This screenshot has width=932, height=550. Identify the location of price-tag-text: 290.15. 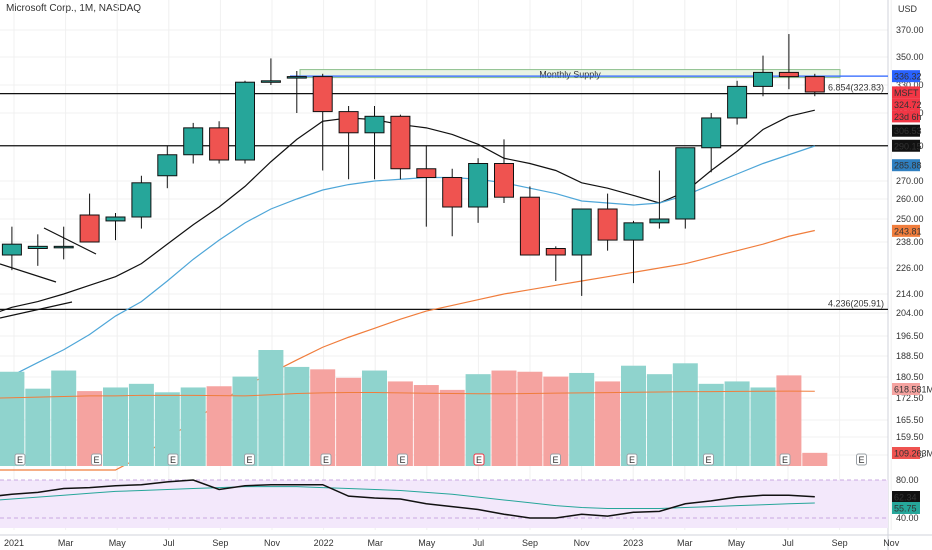
(908, 146).